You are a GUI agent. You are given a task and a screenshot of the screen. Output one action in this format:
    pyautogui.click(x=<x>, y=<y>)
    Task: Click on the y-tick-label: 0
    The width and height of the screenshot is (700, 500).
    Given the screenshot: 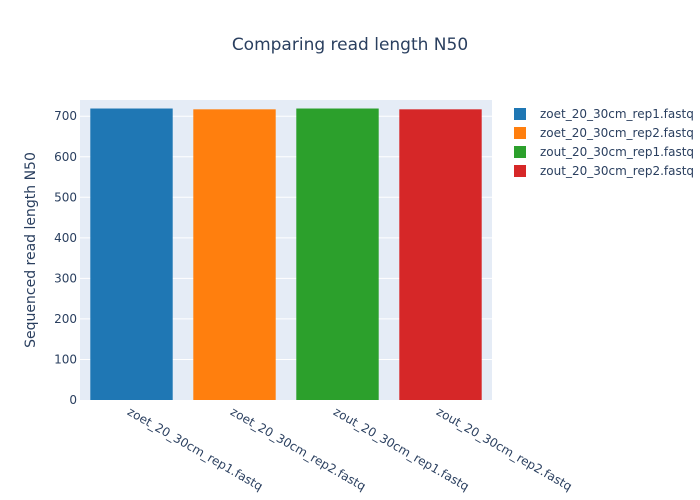 What is the action you would take?
    pyautogui.click(x=73, y=400)
    